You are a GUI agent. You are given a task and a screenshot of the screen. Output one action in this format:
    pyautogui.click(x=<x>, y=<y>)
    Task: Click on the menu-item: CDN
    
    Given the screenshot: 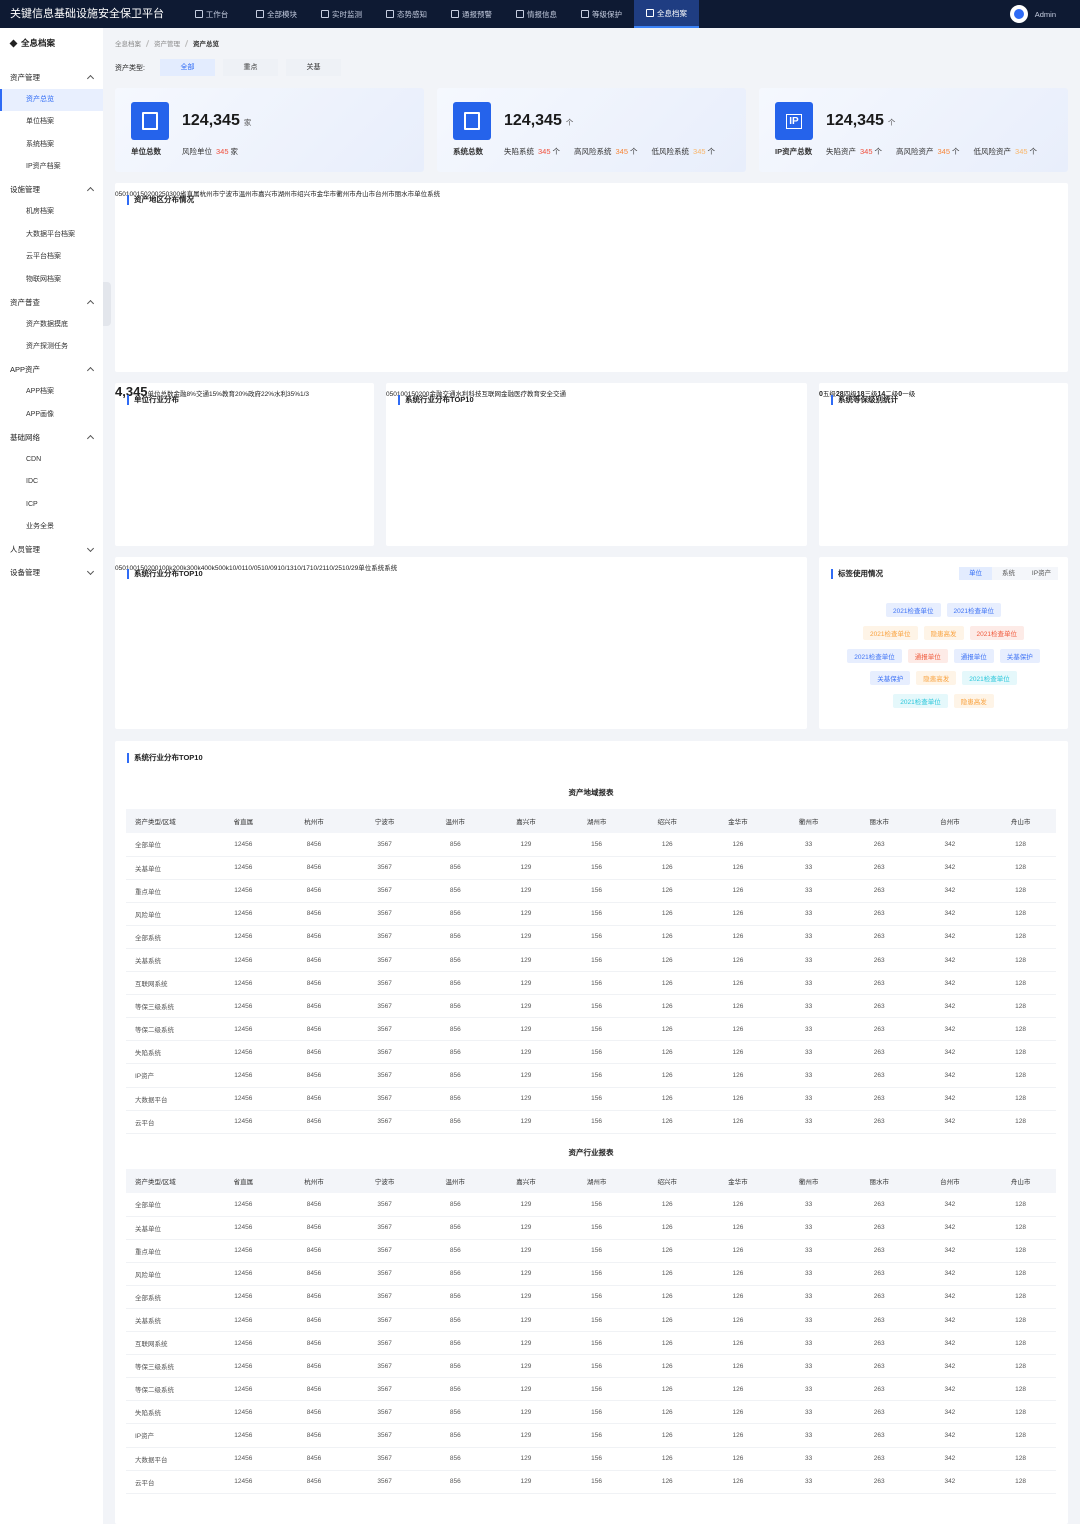 What is the action you would take?
    pyautogui.click(x=34, y=459)
    